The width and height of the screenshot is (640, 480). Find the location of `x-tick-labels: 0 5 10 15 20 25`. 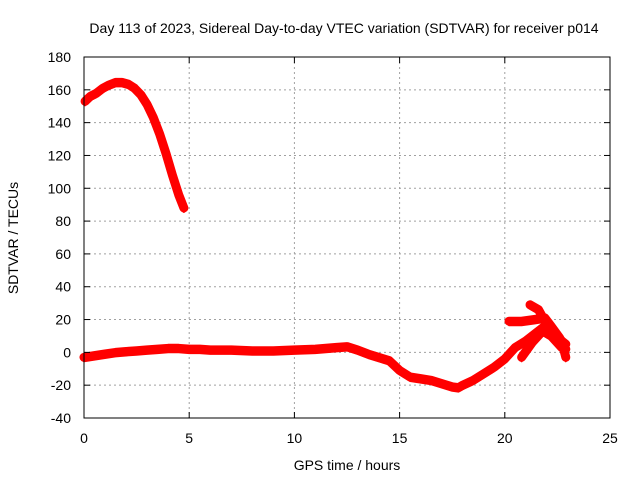

x-tick-labels: 0 5 10 15 20 25 is located at coordinates (349, 438).